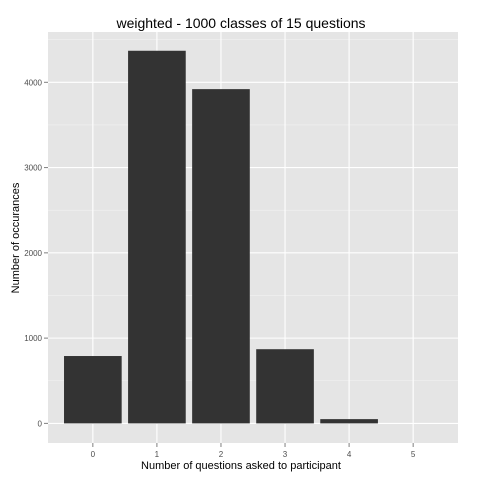  What do you see at coordinates (33, 253) in the screenshot?
I see `y-tick-label: 2000` at bounding box center [33, 253].